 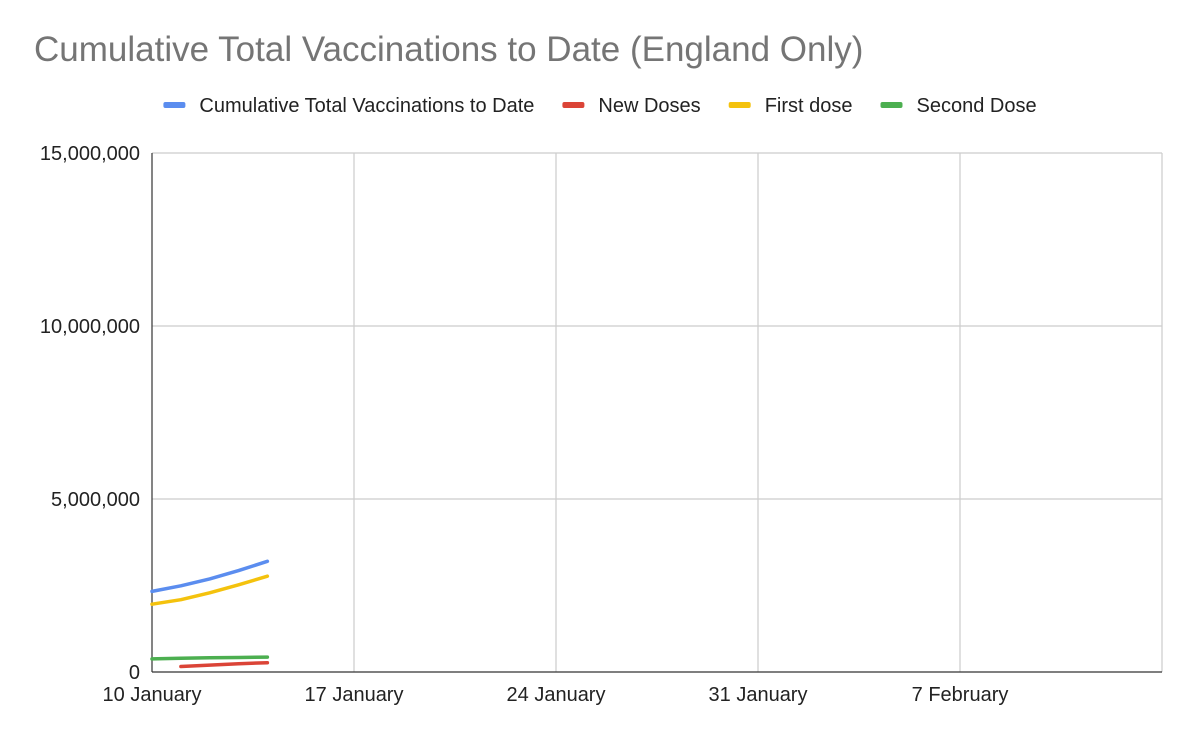 What do you see at coordinates (556, 695) in the screenshot?
I see `x-tick-label: 24 January` at bounding box center [556, 695].